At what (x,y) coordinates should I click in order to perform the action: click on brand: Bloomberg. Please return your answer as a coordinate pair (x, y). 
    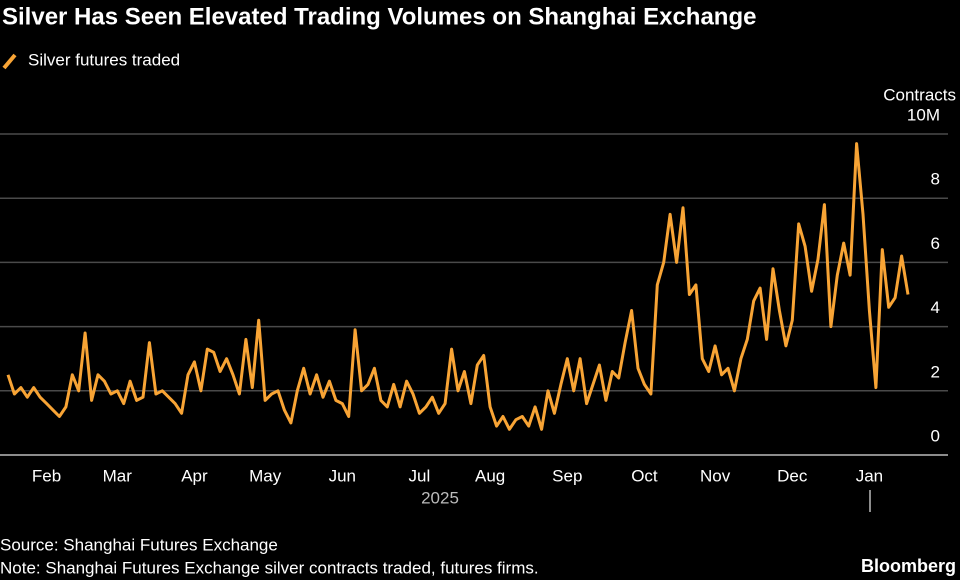
    Looking at the image, I should click on (908, 566).